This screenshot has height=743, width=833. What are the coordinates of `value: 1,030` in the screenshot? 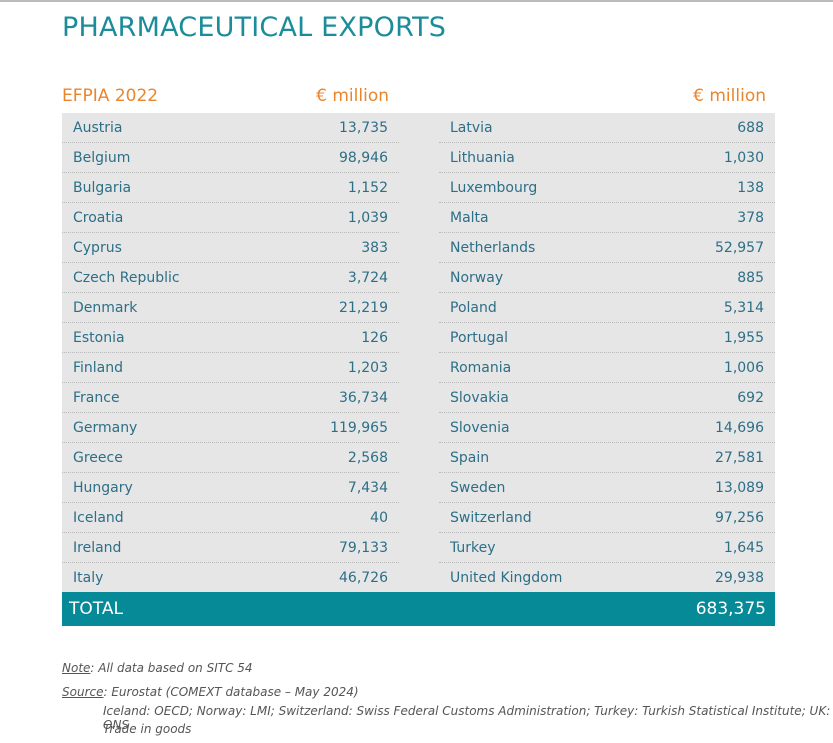 It's located at (743, 158).